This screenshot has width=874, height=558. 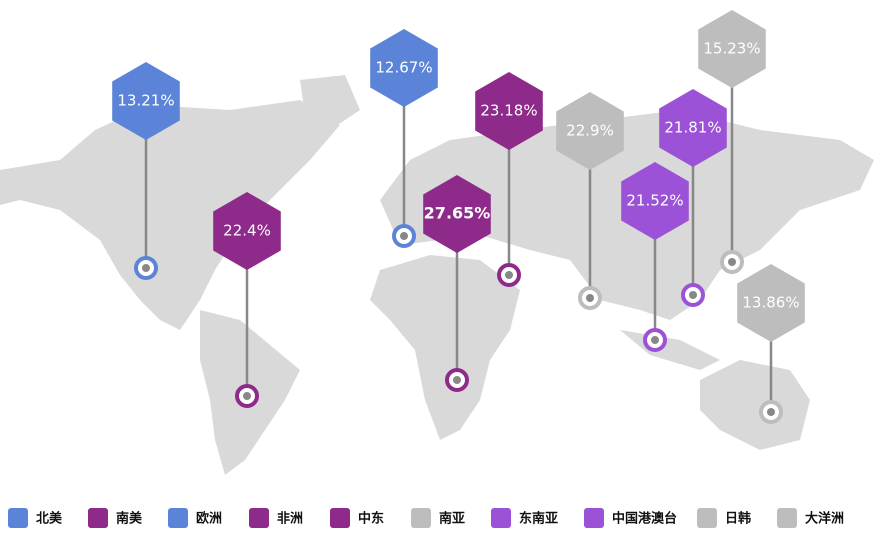 I want to click on value-label: 21.81%, so click(x=692, y=128).